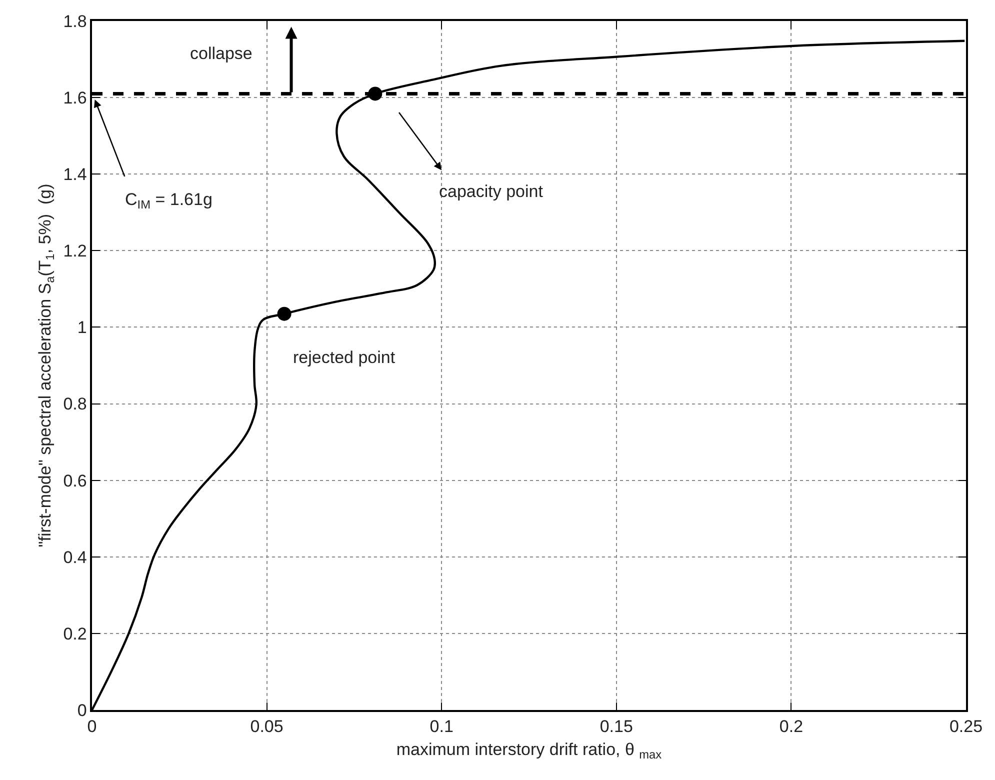  What do you see at coordinates (75, 404) in the screenshot?
I see `y-tick-label: 0.8` at bounding box center [75, 404].